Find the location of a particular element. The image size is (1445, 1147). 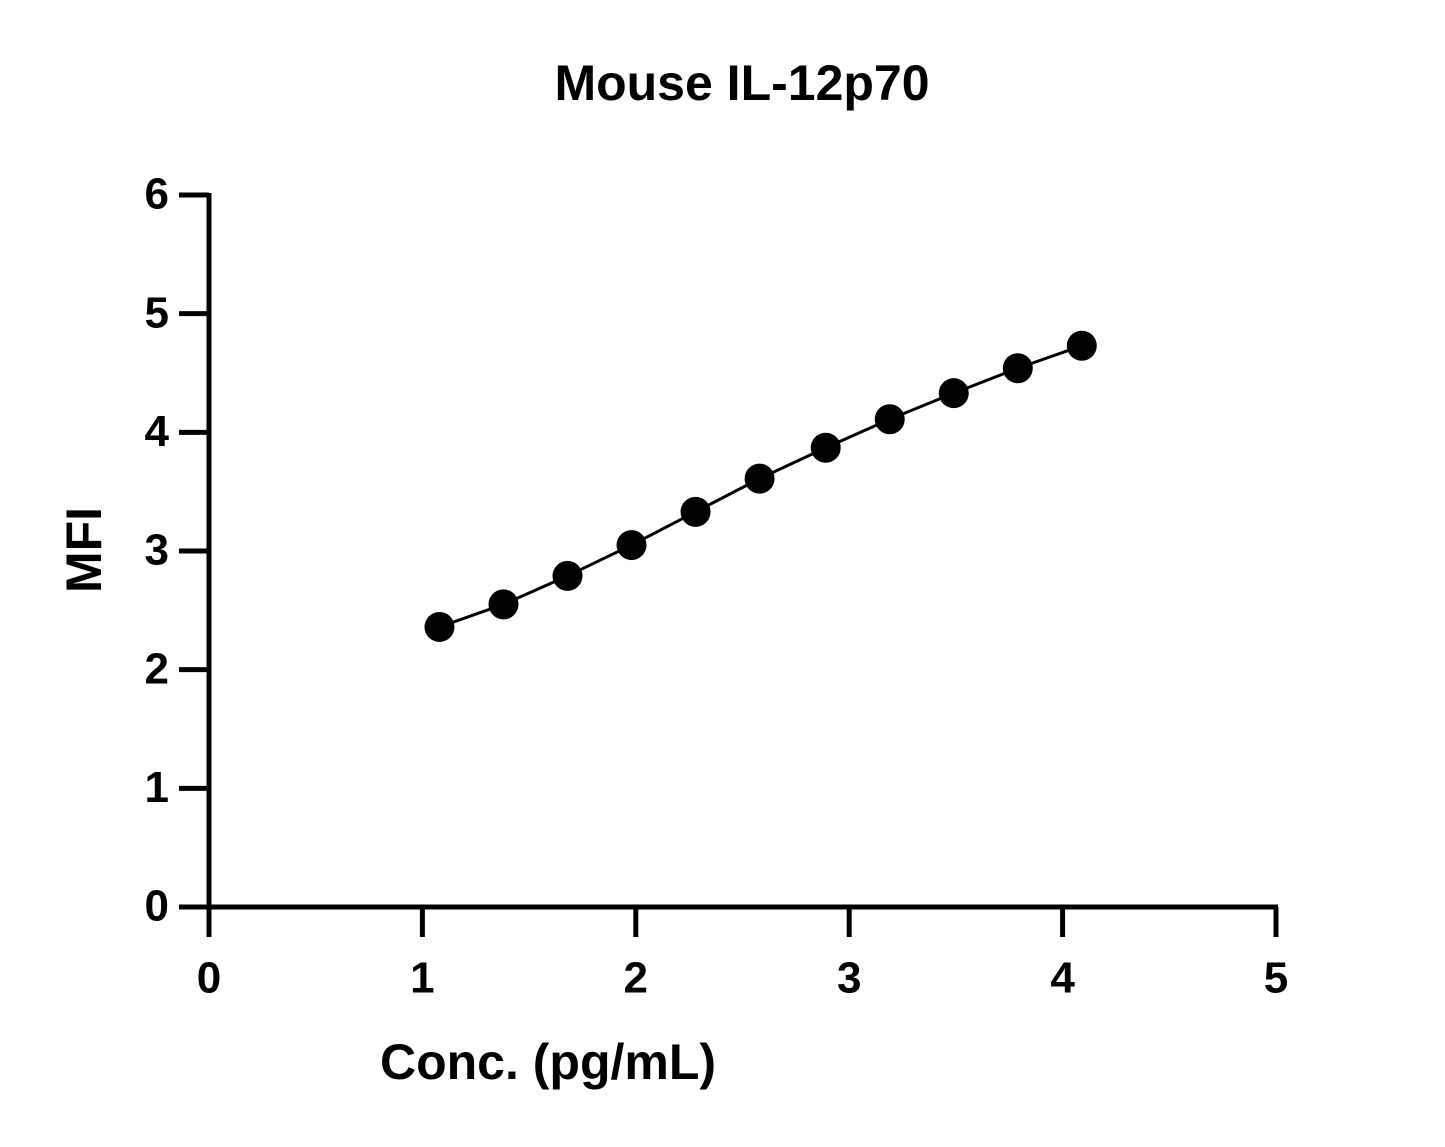

y-tick-label: 3 is located at coordinates (157, 550).